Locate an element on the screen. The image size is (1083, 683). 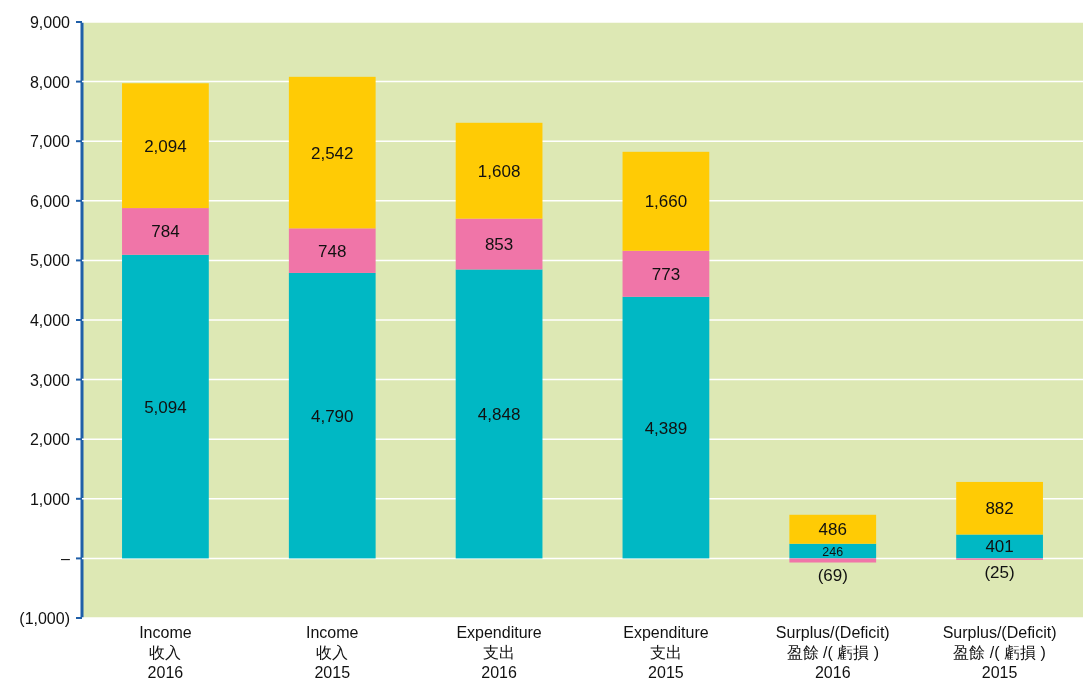
y-tick-label: 9,000 is located at coordinates (50, 22).